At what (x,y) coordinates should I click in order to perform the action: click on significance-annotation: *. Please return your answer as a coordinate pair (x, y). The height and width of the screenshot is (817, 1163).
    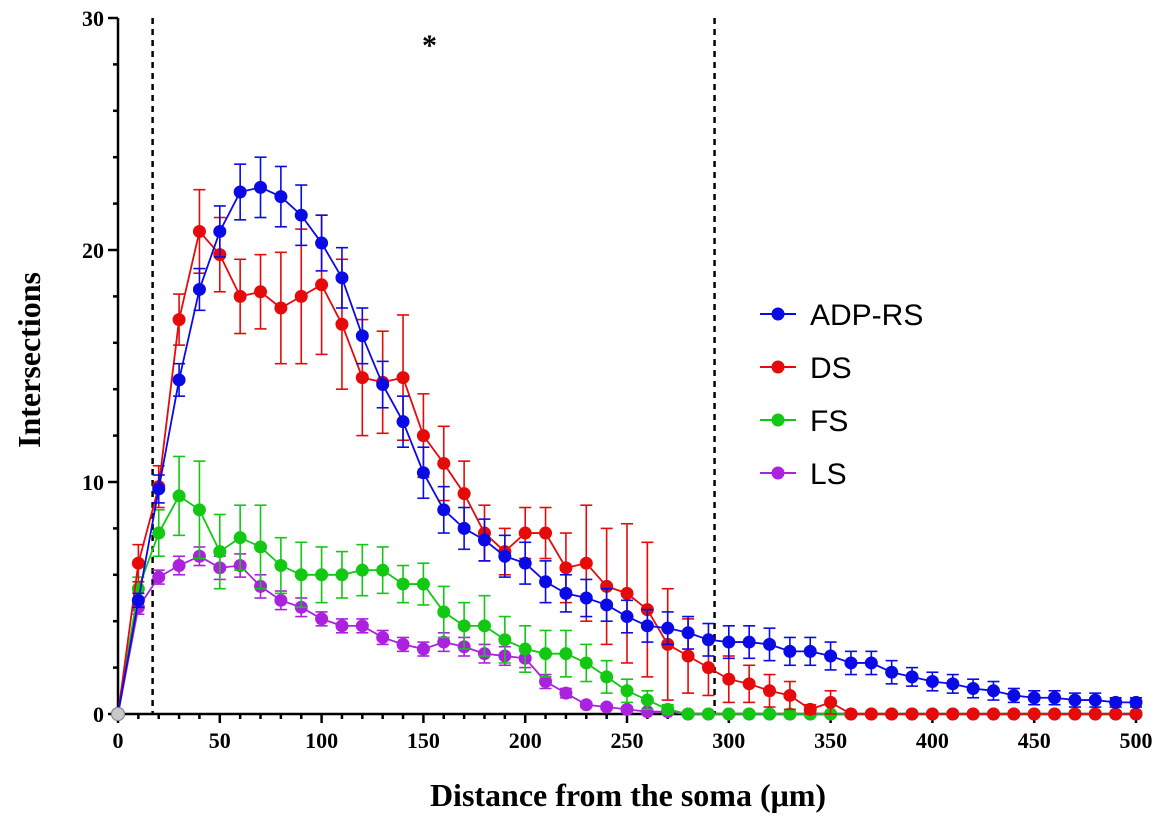
    Looking at the image, I should click on (429, 45).